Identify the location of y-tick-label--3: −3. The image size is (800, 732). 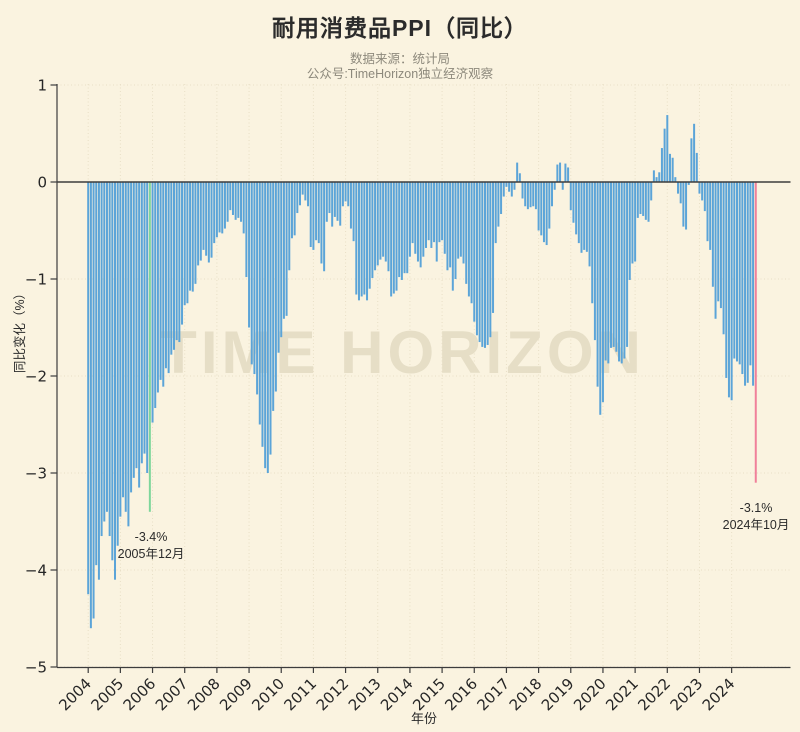
(36, 474).